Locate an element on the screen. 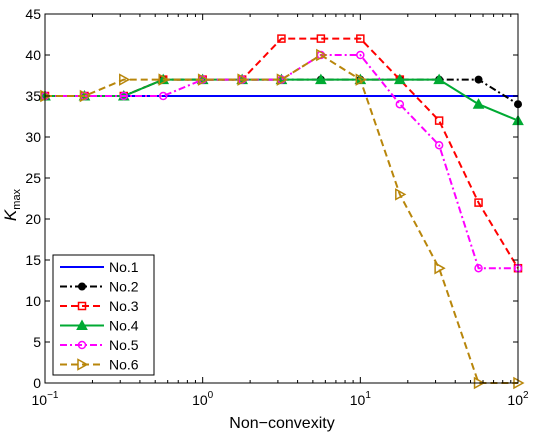  y-tick-label: 5 is located at coordinates (37, 342).